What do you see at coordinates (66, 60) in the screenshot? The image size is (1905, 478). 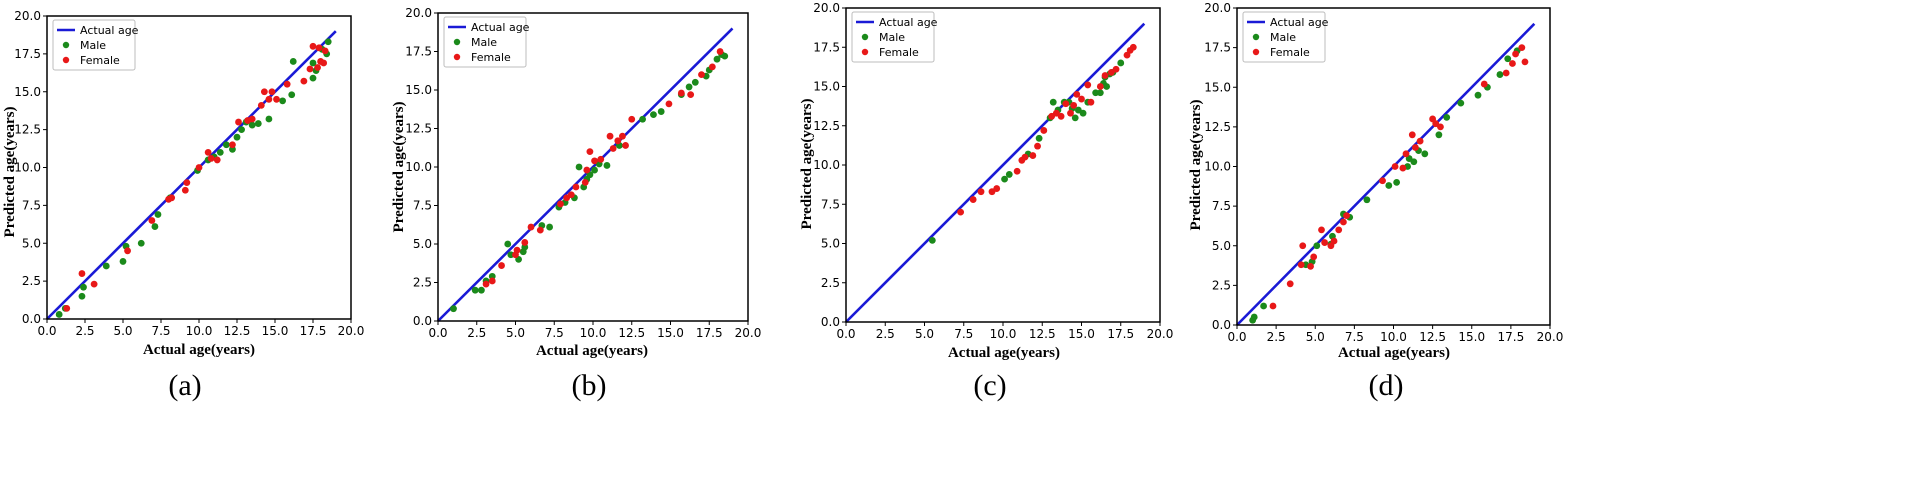 I see `legend-female-swatch` at bounding box center [66, 60].